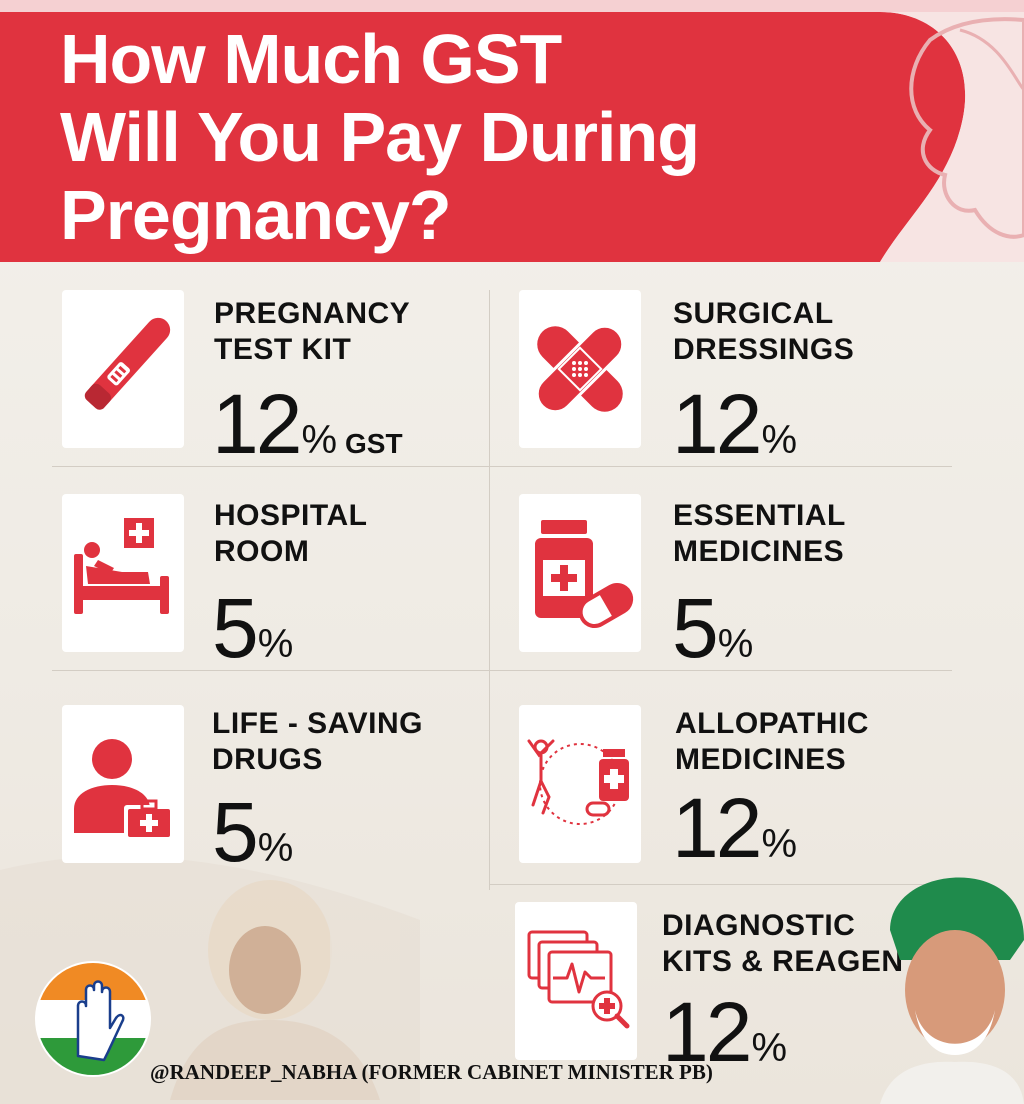  What do you see at coordinates (772, 741) in the screenshot?
I see `item-label-allopathic-medicines: ALLOPATHIC MEDICINES` at bounding box center [772, 741].